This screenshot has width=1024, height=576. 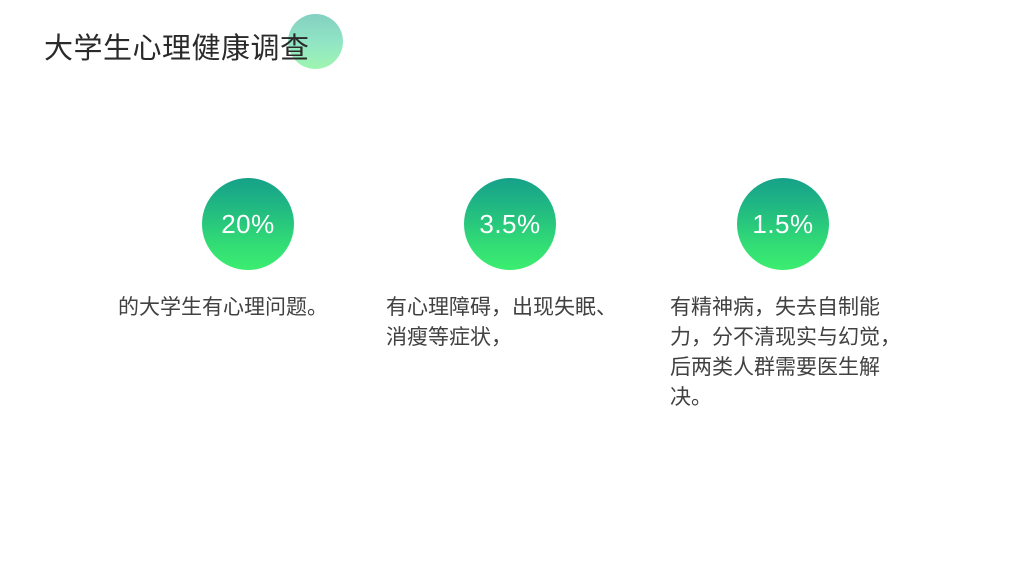 What do you see at coordinates (177, 49) in the screenshot?
I see `page-title: 大学生心理健康调查` at bounding box center [177, 49].